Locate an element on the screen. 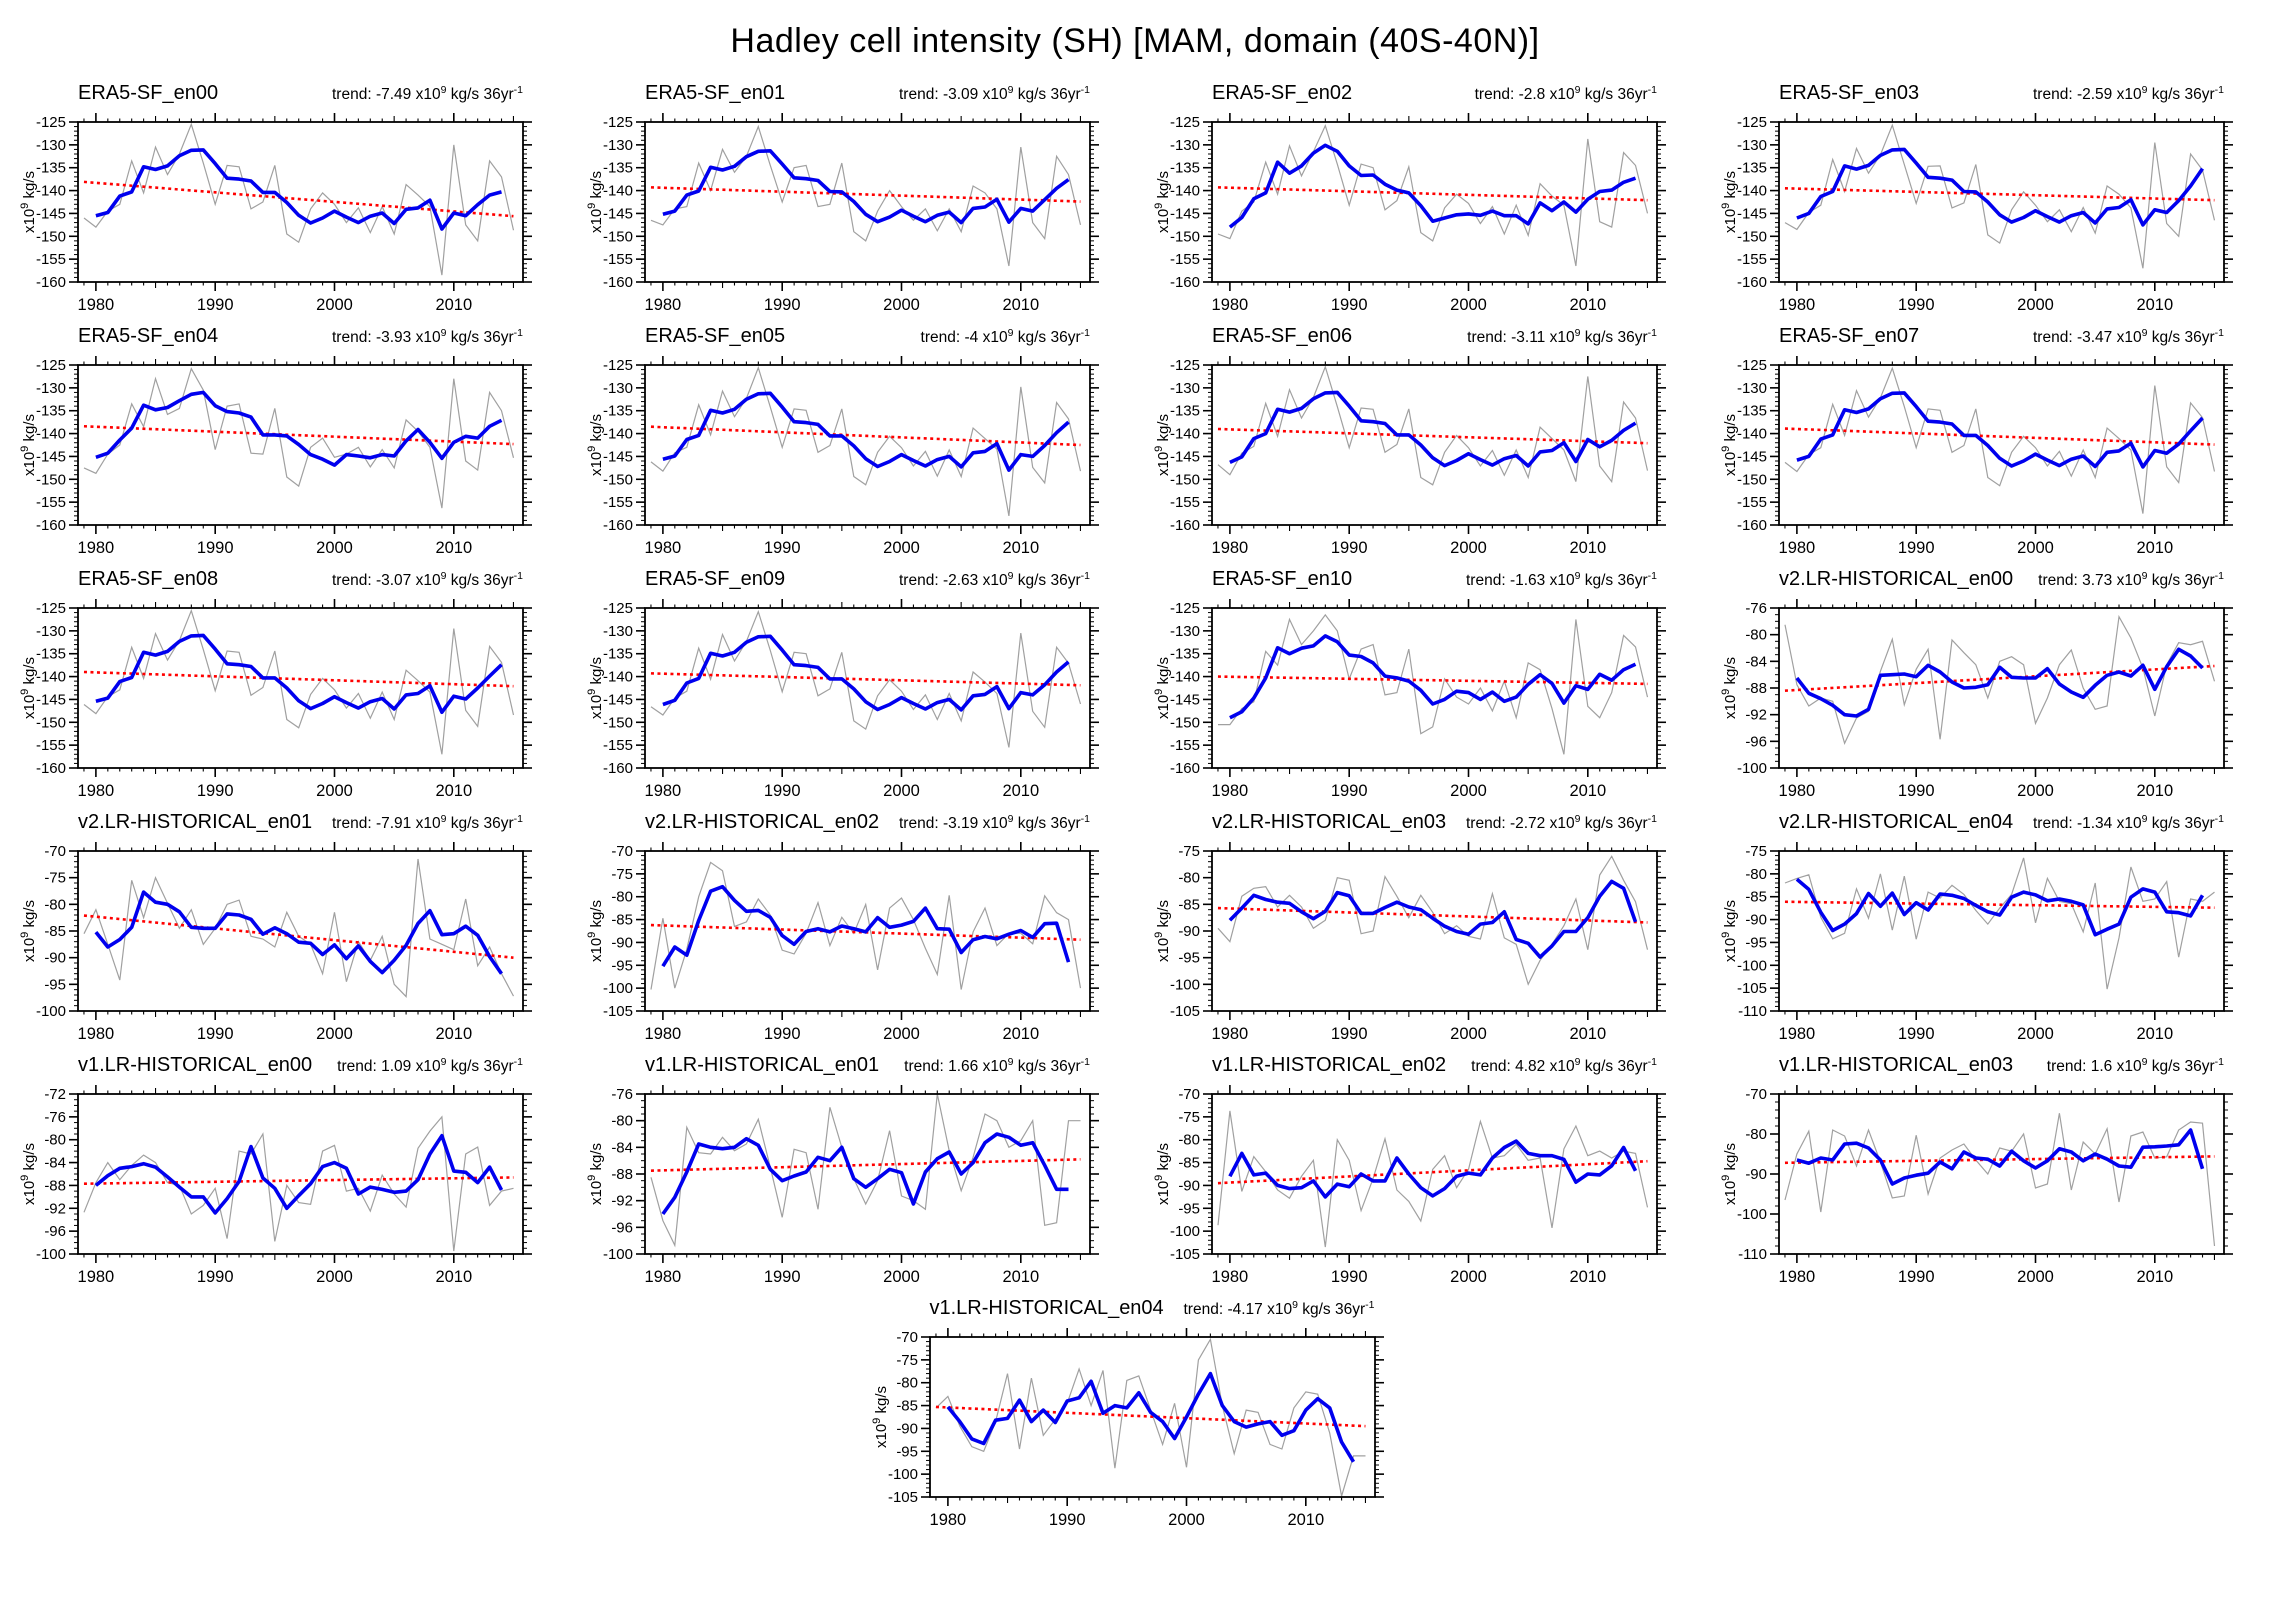  trend-annotation-part: 1.6 is located at coordinates (2101, 1066).